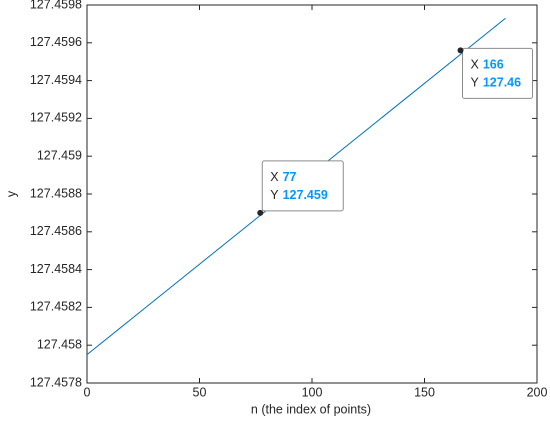 This screenshot has width=550, height=428. Describe the element at coordinates (56, 307) in the screenshot. I see `y-tick-label: 127.4582` at that location.